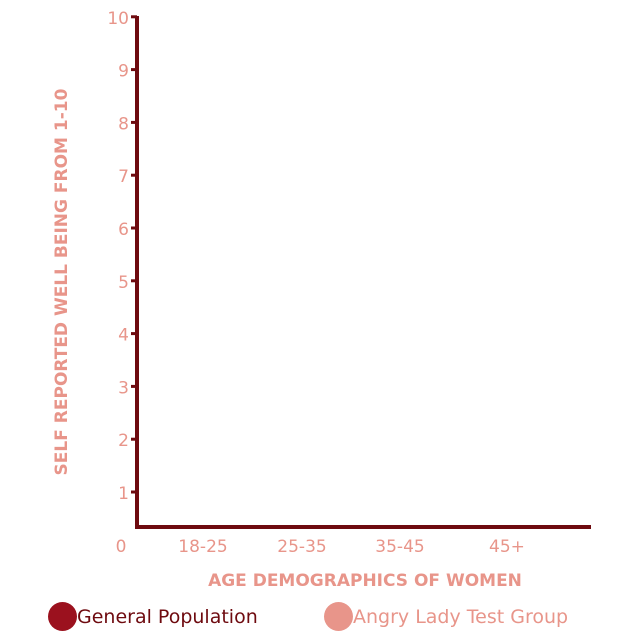 The width and height of the screenshot is (640, 640). What do you see at coordinates (123, 72) in the screenshot?
I see `y-tick-label: 9` at bounding box center [123, 72].